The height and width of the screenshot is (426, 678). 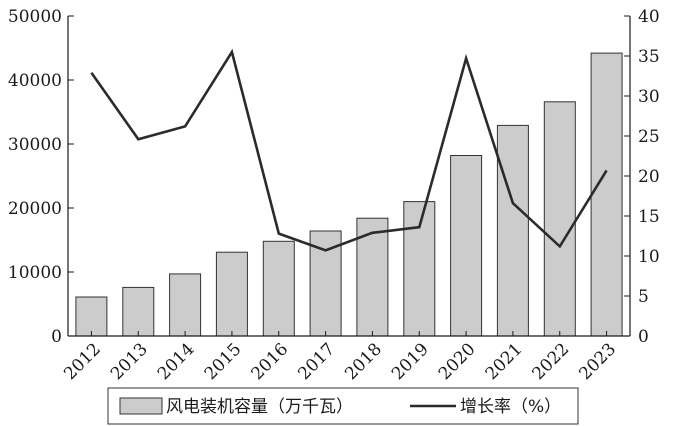 I want to click on bar-2014, so click(x=185, y=305).